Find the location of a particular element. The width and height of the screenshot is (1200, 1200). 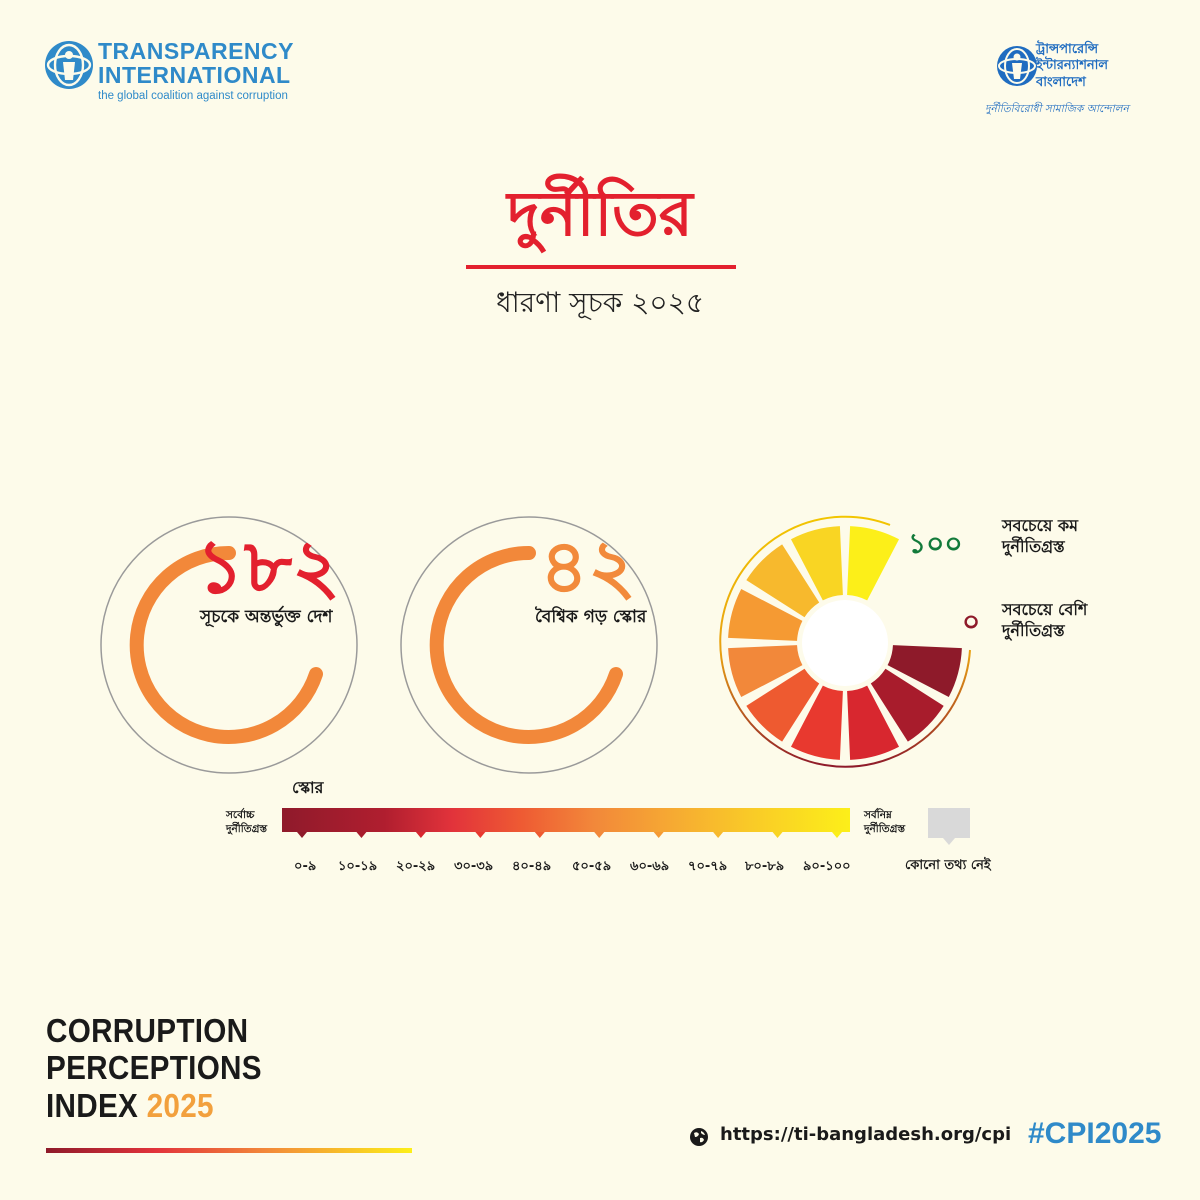

scale-title: স্কোর is located at coordinates (308, 787).